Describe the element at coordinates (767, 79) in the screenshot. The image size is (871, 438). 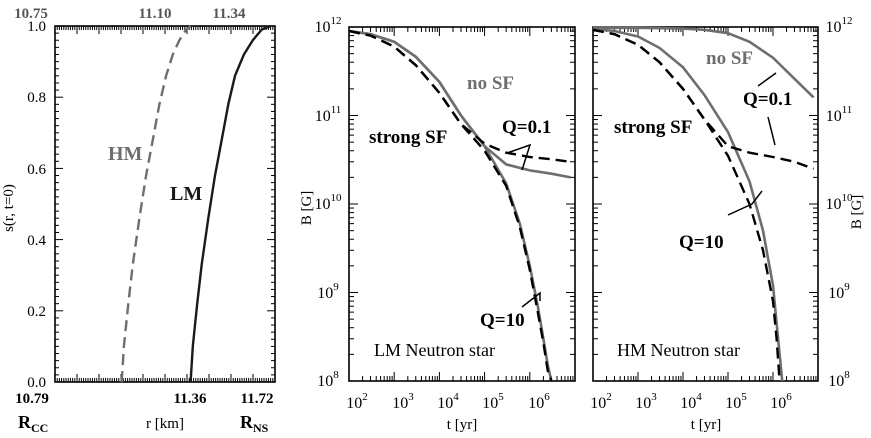
I see `right-q01-pointer-a` at that location.